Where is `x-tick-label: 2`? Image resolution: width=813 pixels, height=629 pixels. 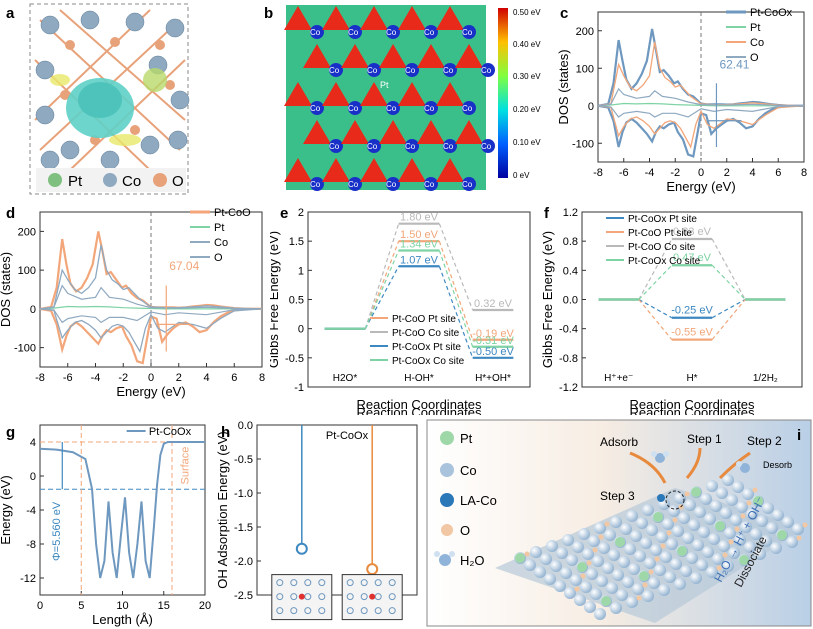
x-tick-label: 2 is located at coordinates (727, 173).